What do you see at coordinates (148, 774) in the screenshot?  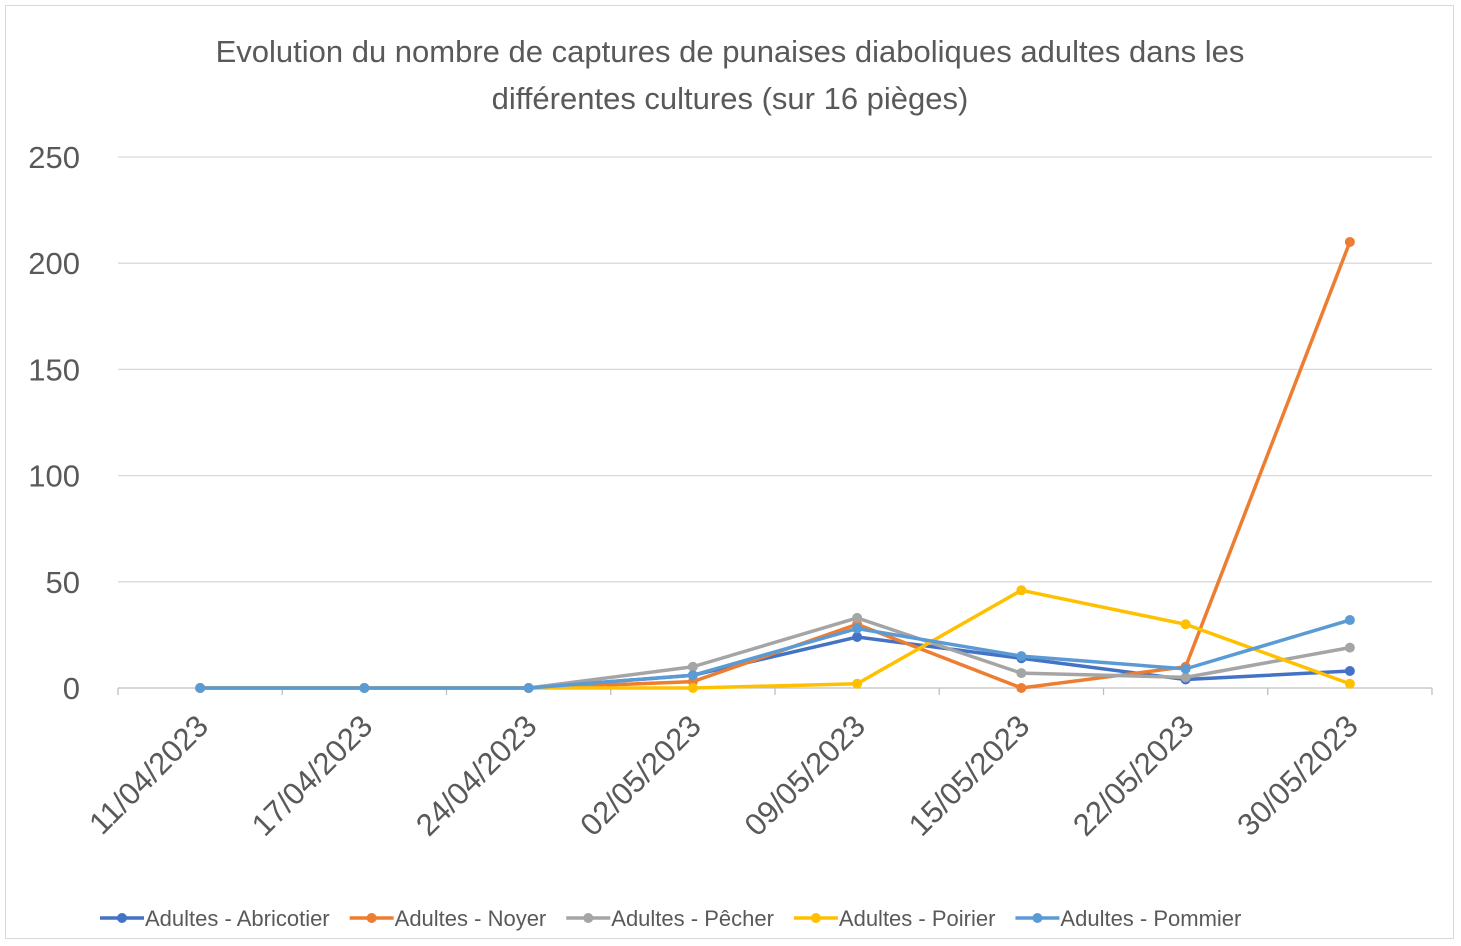 I see `x-tick-label: 11/04/2023` at bounding box center [148, 774].